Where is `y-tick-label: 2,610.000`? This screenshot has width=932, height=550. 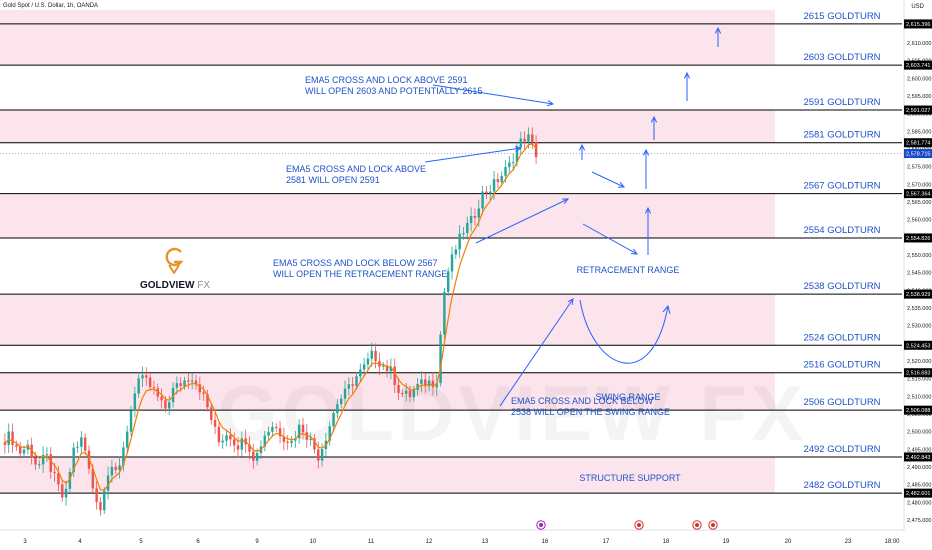 y-tick-label: 2,610.000 is located at coordinates (919, 44).